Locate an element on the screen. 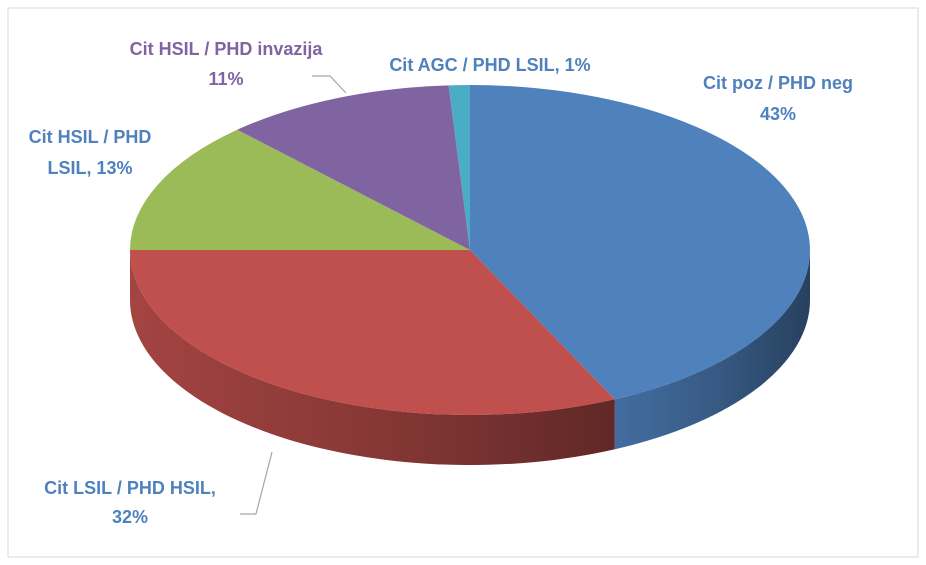  data-label: Cit LSIL / PHD HSIL, is located at coordinates (130, 488).